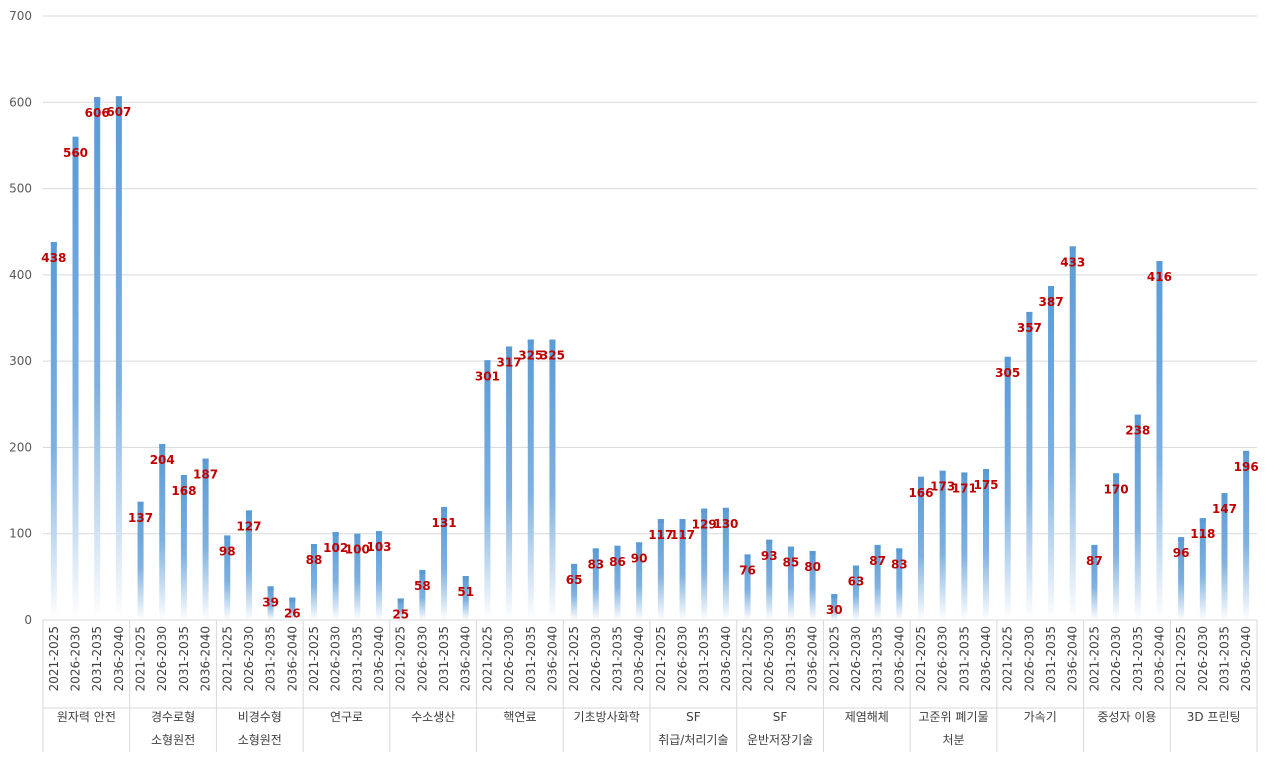  Describe the element at coordinates (519, 717) in the screenshot. I see `group-label: 핵연료` at that location.